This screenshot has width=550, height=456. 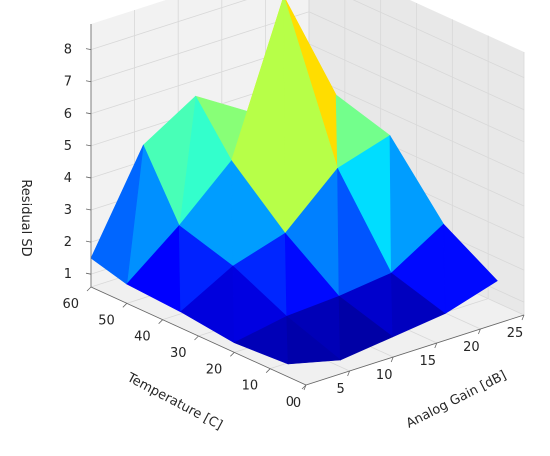 What do you see at coordinates (174, 401) in the screenshot?
I see `y-axis-label: Temperature [C]` at bounding box center [174, 401].